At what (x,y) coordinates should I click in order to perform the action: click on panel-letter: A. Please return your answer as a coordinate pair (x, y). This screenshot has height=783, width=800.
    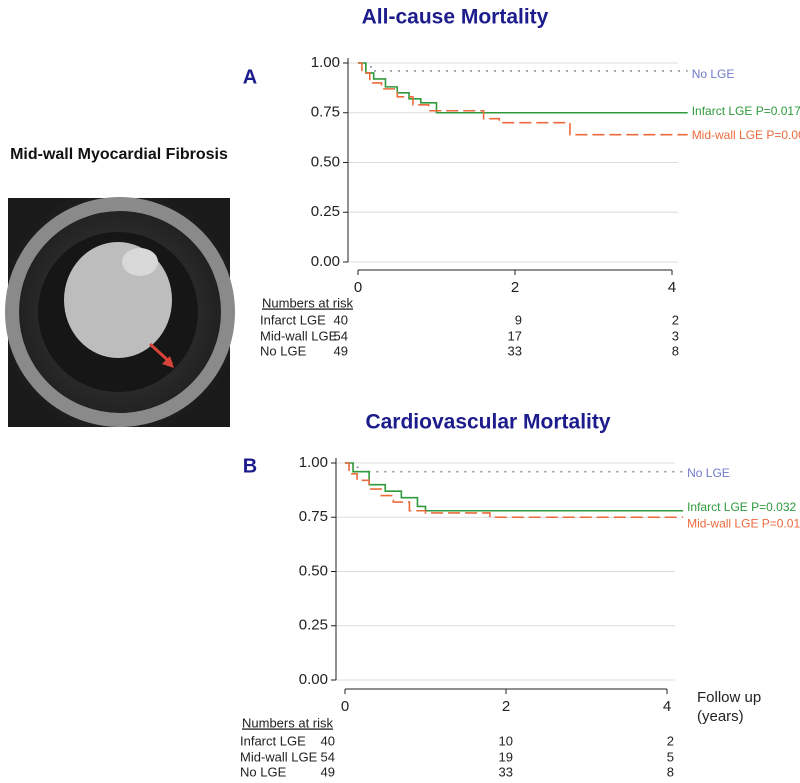
    Looking at the image, I should click on (250, 77).